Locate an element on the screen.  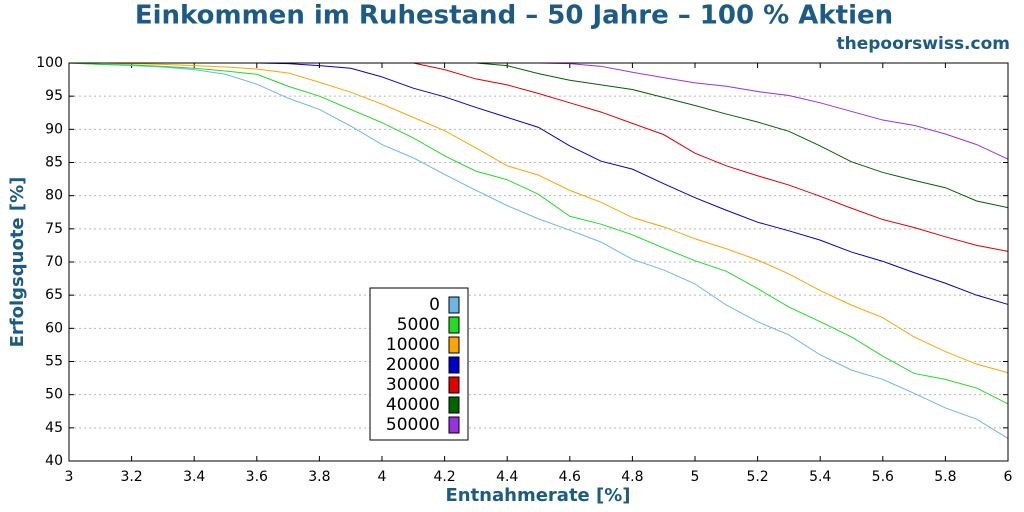
y-tick-label: 100 is located at coordinates (49, 63).